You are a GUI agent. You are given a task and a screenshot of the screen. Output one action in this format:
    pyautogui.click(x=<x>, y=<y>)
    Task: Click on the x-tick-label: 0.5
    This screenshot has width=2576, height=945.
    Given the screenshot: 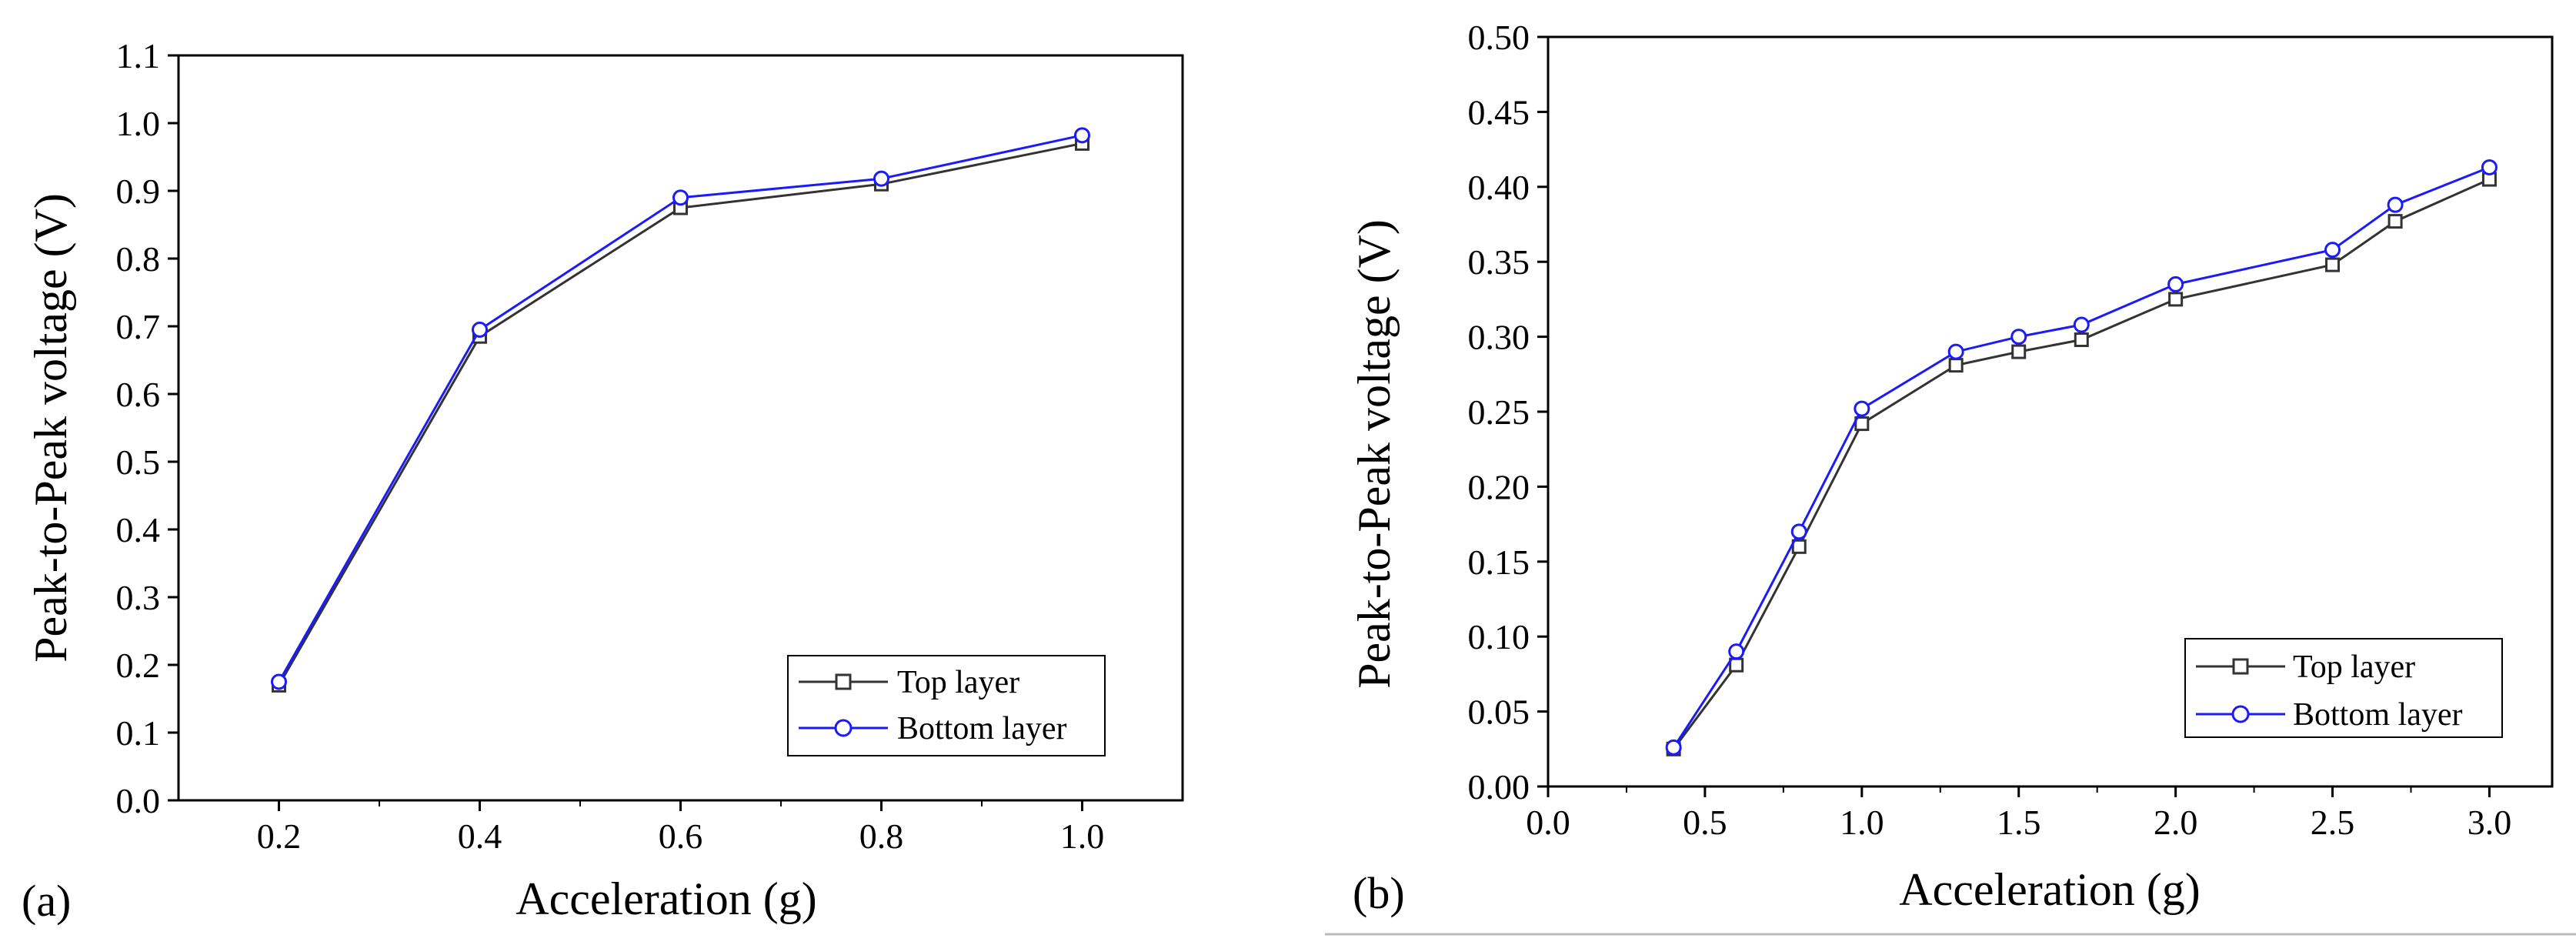 What is the action you would take?
    pyautogui.click(x=1705, y=822)
    